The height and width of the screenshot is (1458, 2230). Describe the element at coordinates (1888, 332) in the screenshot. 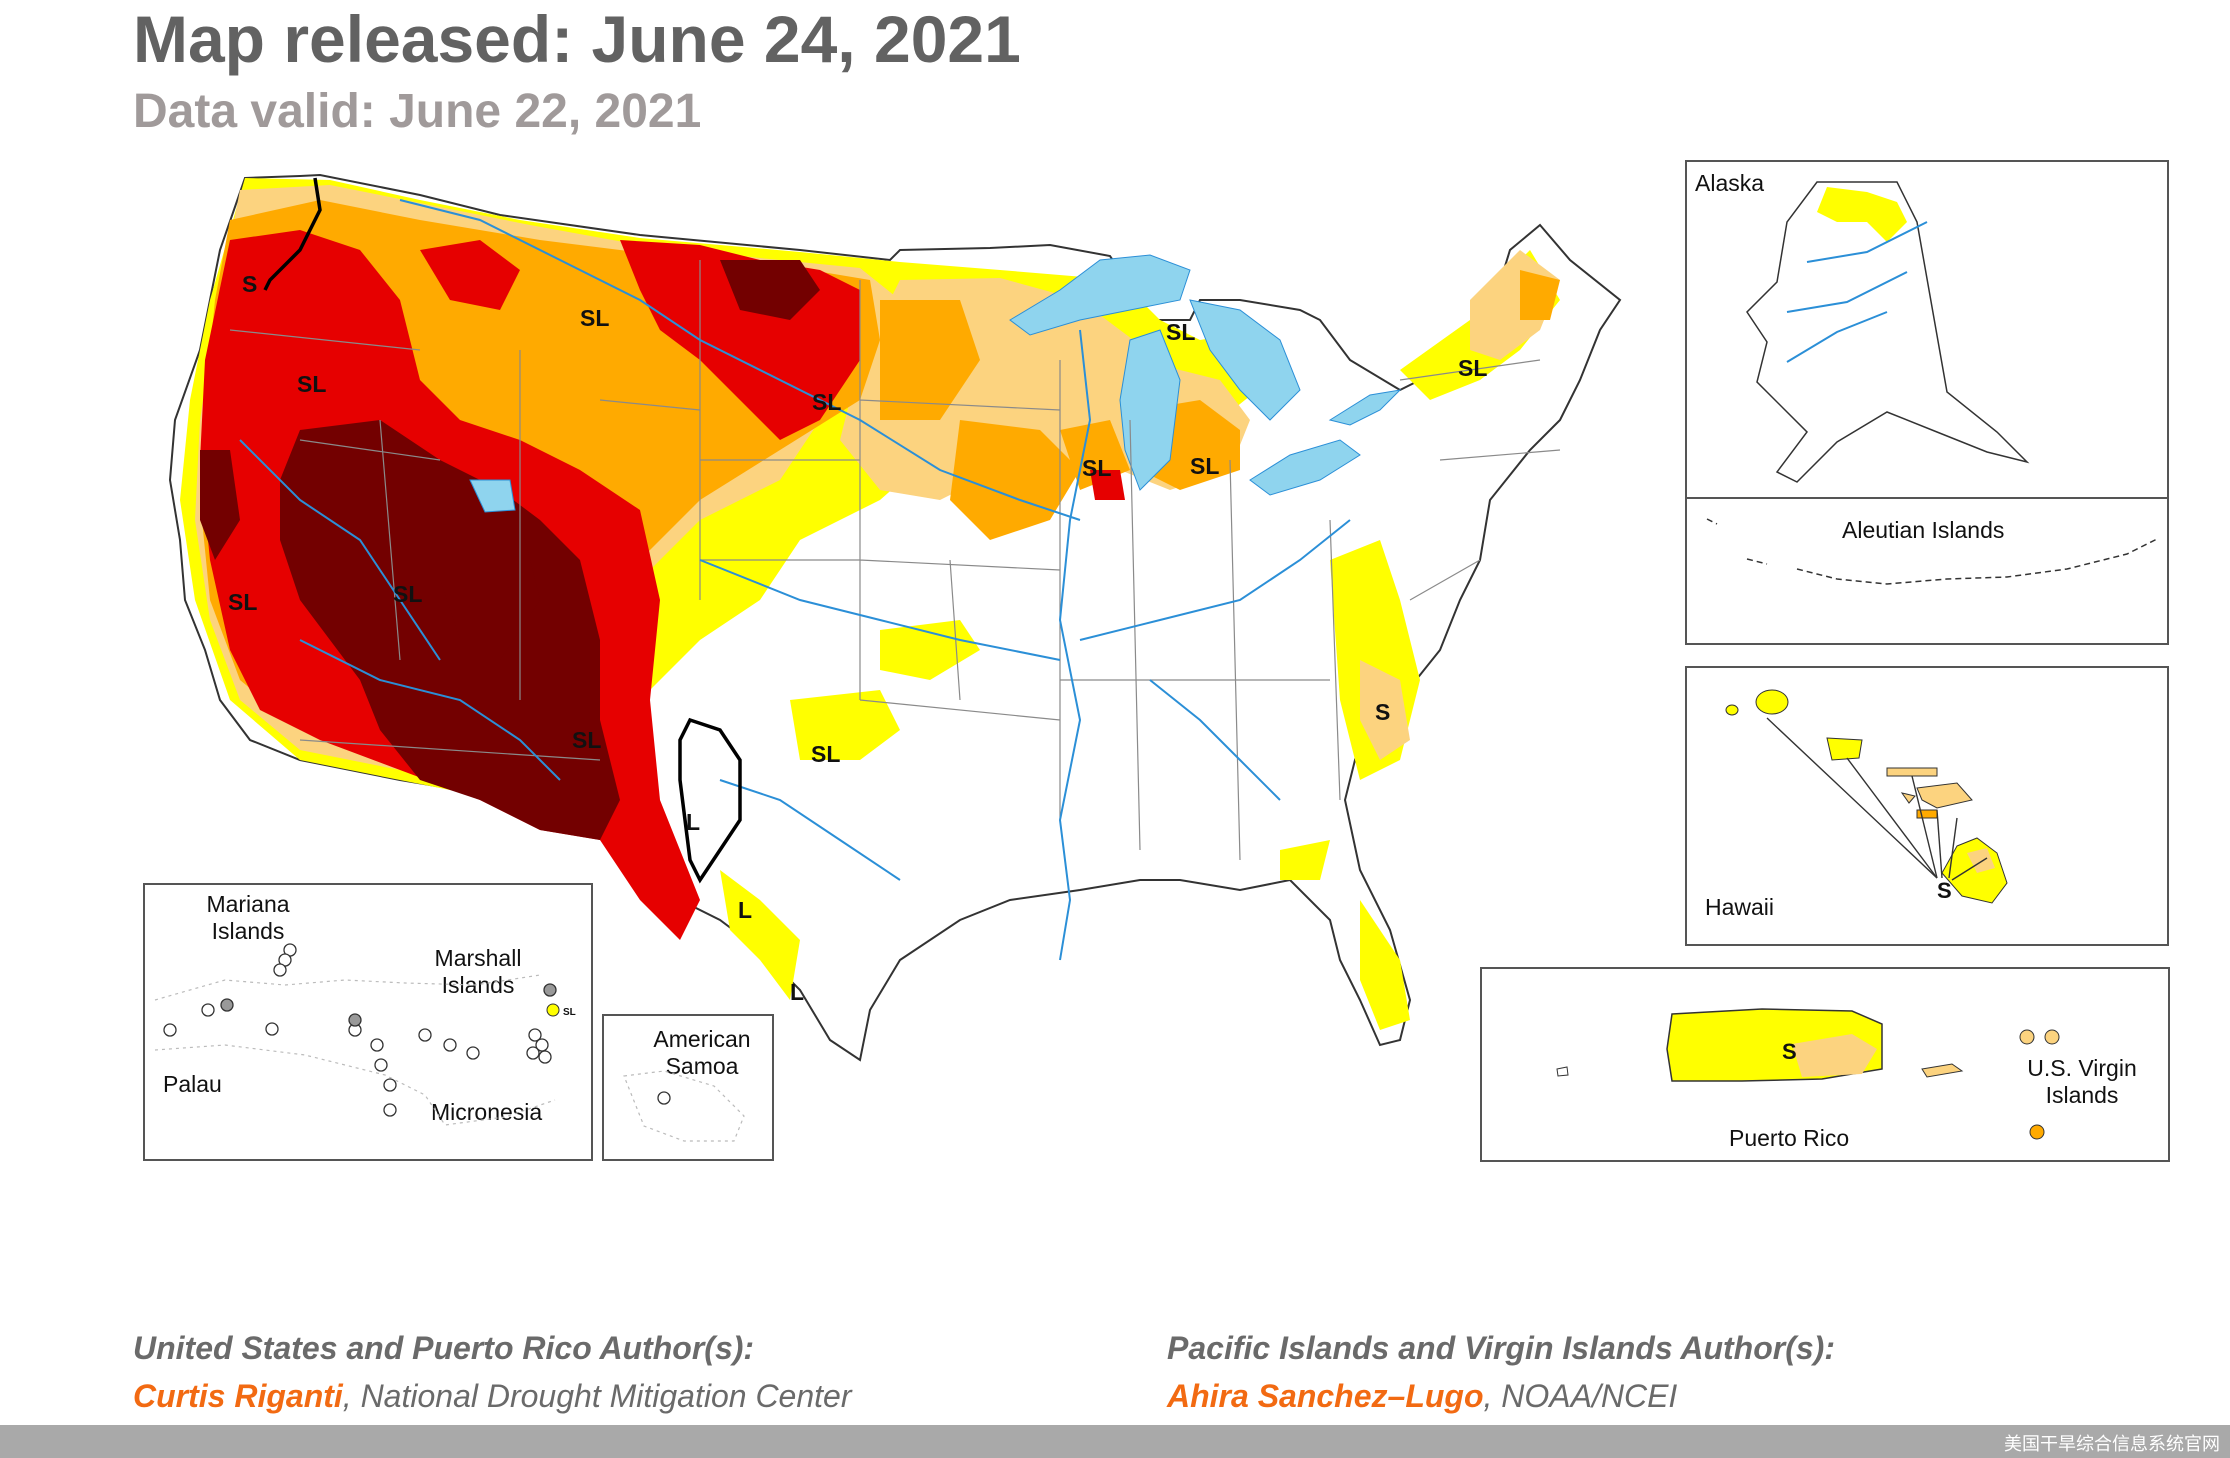

I see `alaska-map` at that location.